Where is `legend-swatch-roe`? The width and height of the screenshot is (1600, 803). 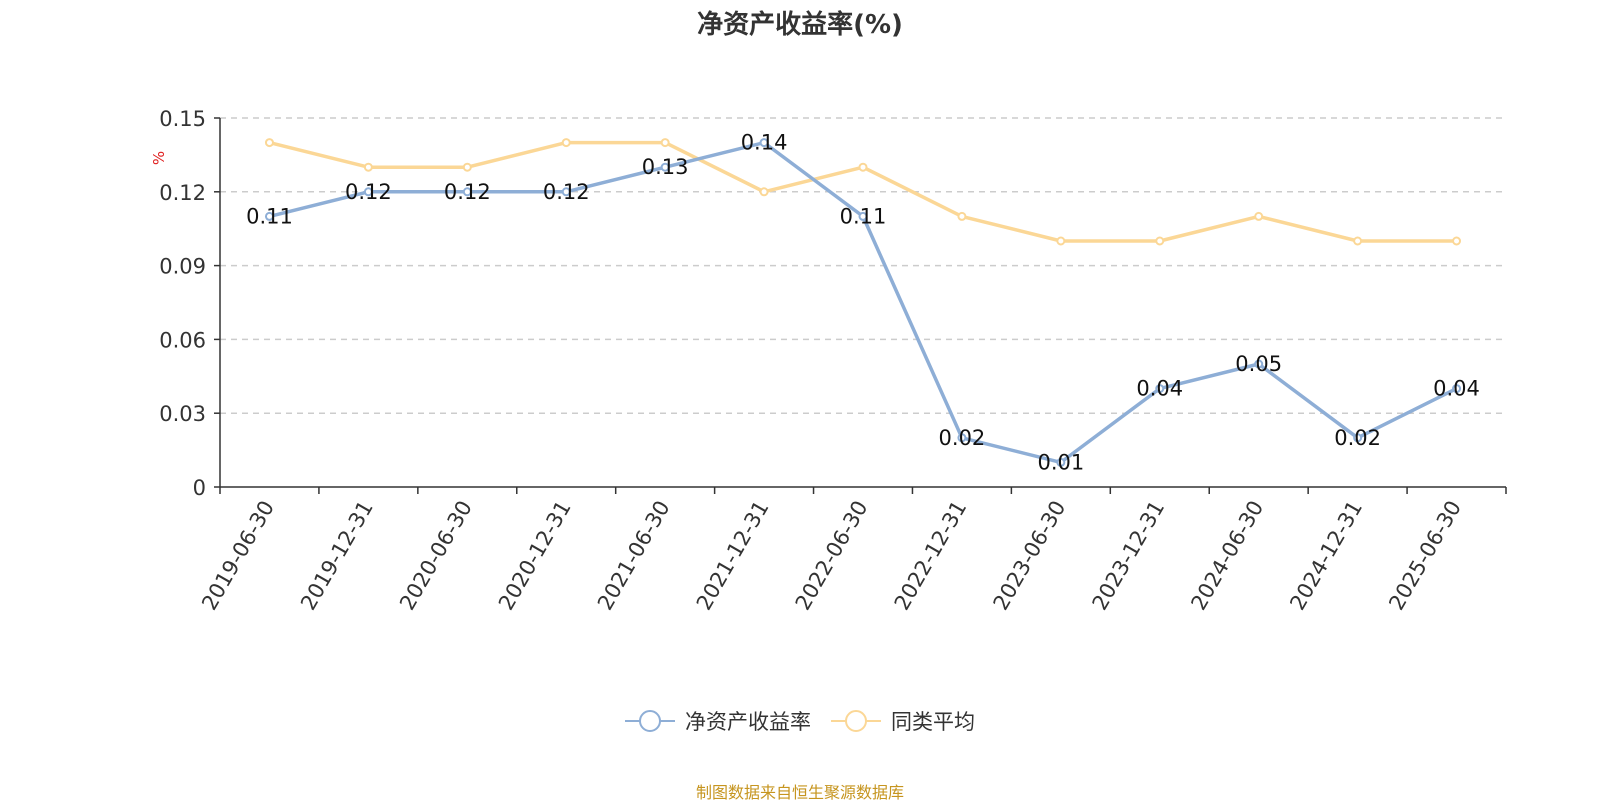
legend-swatch-roe is located at coordinates (650, 721).